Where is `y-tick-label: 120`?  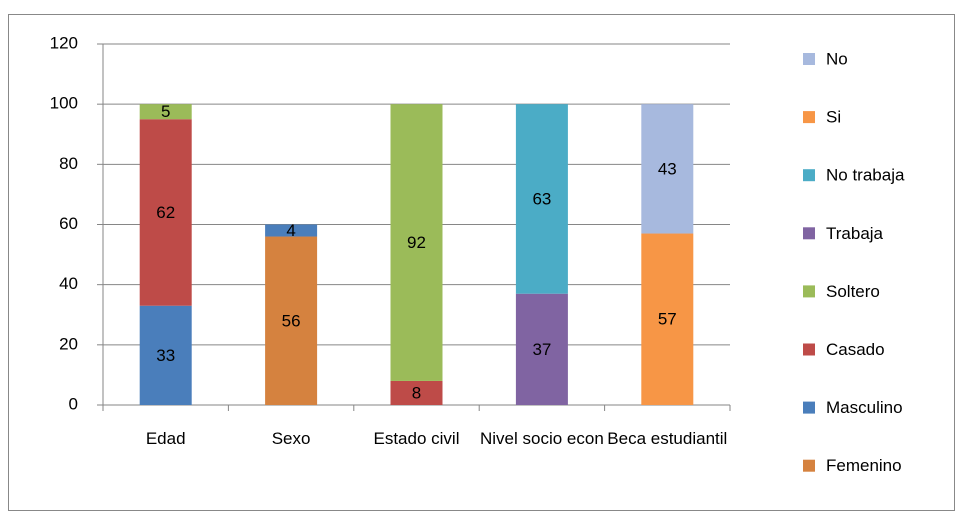
y-tick-label: 120 is located at coordinates (64, 42).